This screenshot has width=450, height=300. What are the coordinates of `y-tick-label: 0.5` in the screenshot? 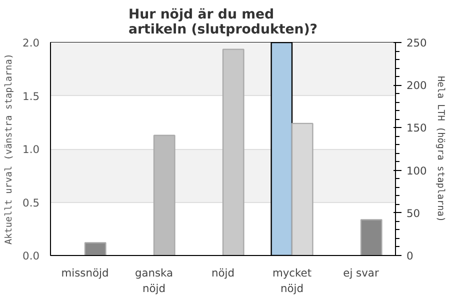 It's located at (31, 203).